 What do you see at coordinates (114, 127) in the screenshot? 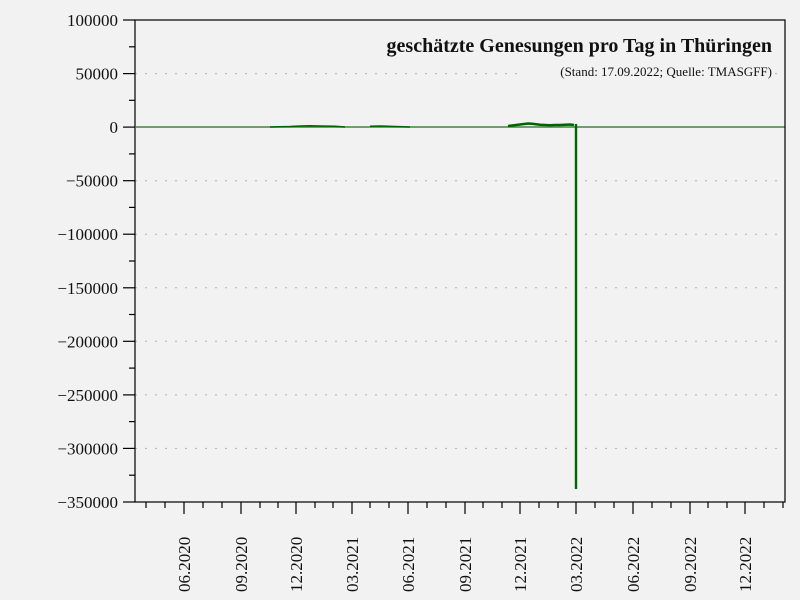
I see `y-tick-label: 0` at bounding box center [114, 127].